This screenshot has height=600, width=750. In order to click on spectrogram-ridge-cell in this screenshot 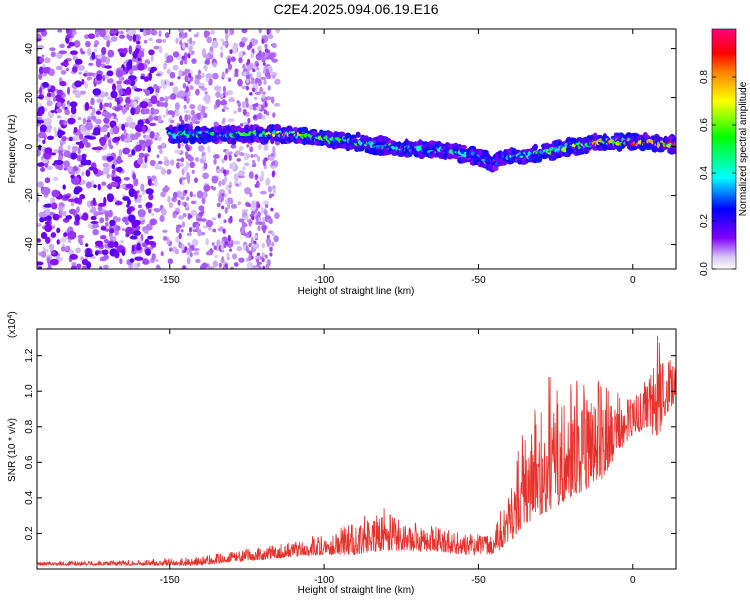, I will do `click(277, 127)`.